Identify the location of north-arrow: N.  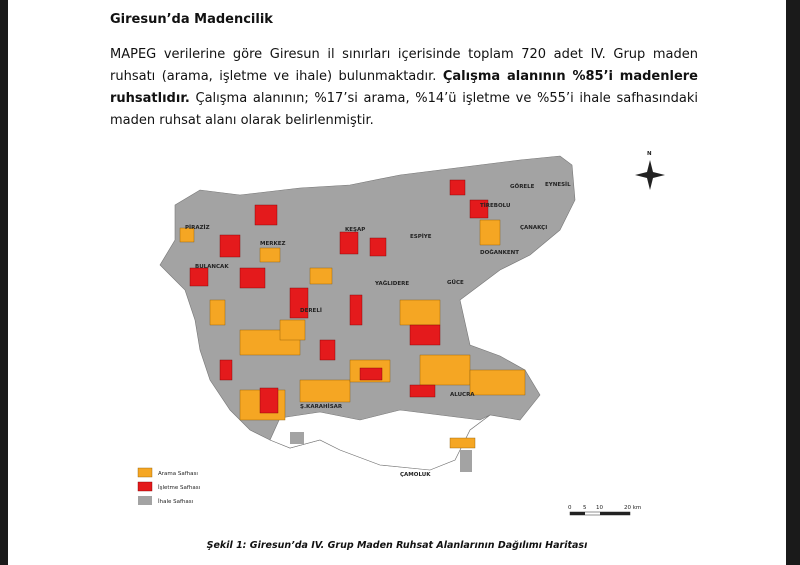
(650, 170).